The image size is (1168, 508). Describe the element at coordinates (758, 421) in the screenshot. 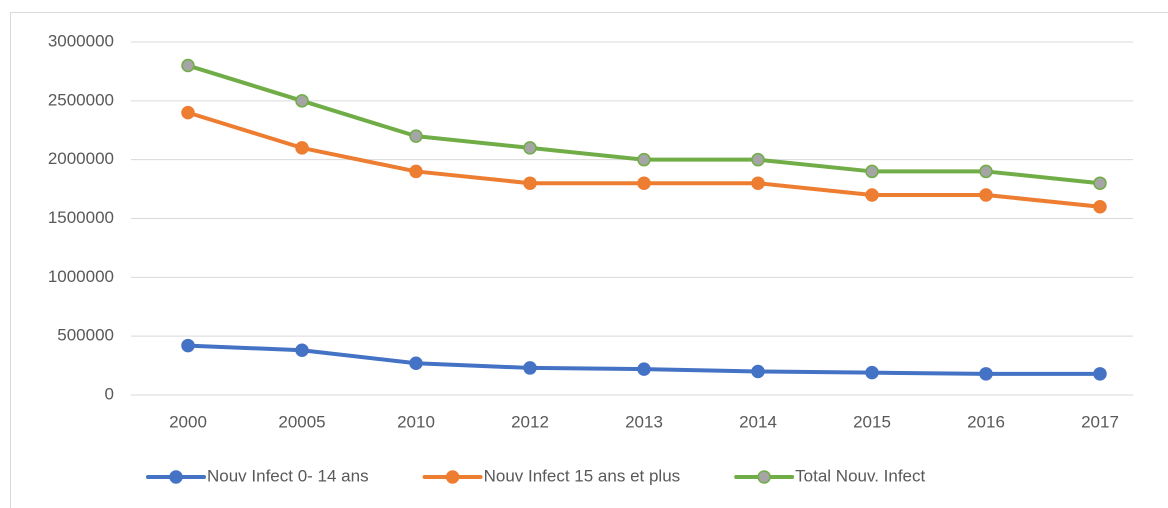

I see `x-tick-label: 2014` at that location.